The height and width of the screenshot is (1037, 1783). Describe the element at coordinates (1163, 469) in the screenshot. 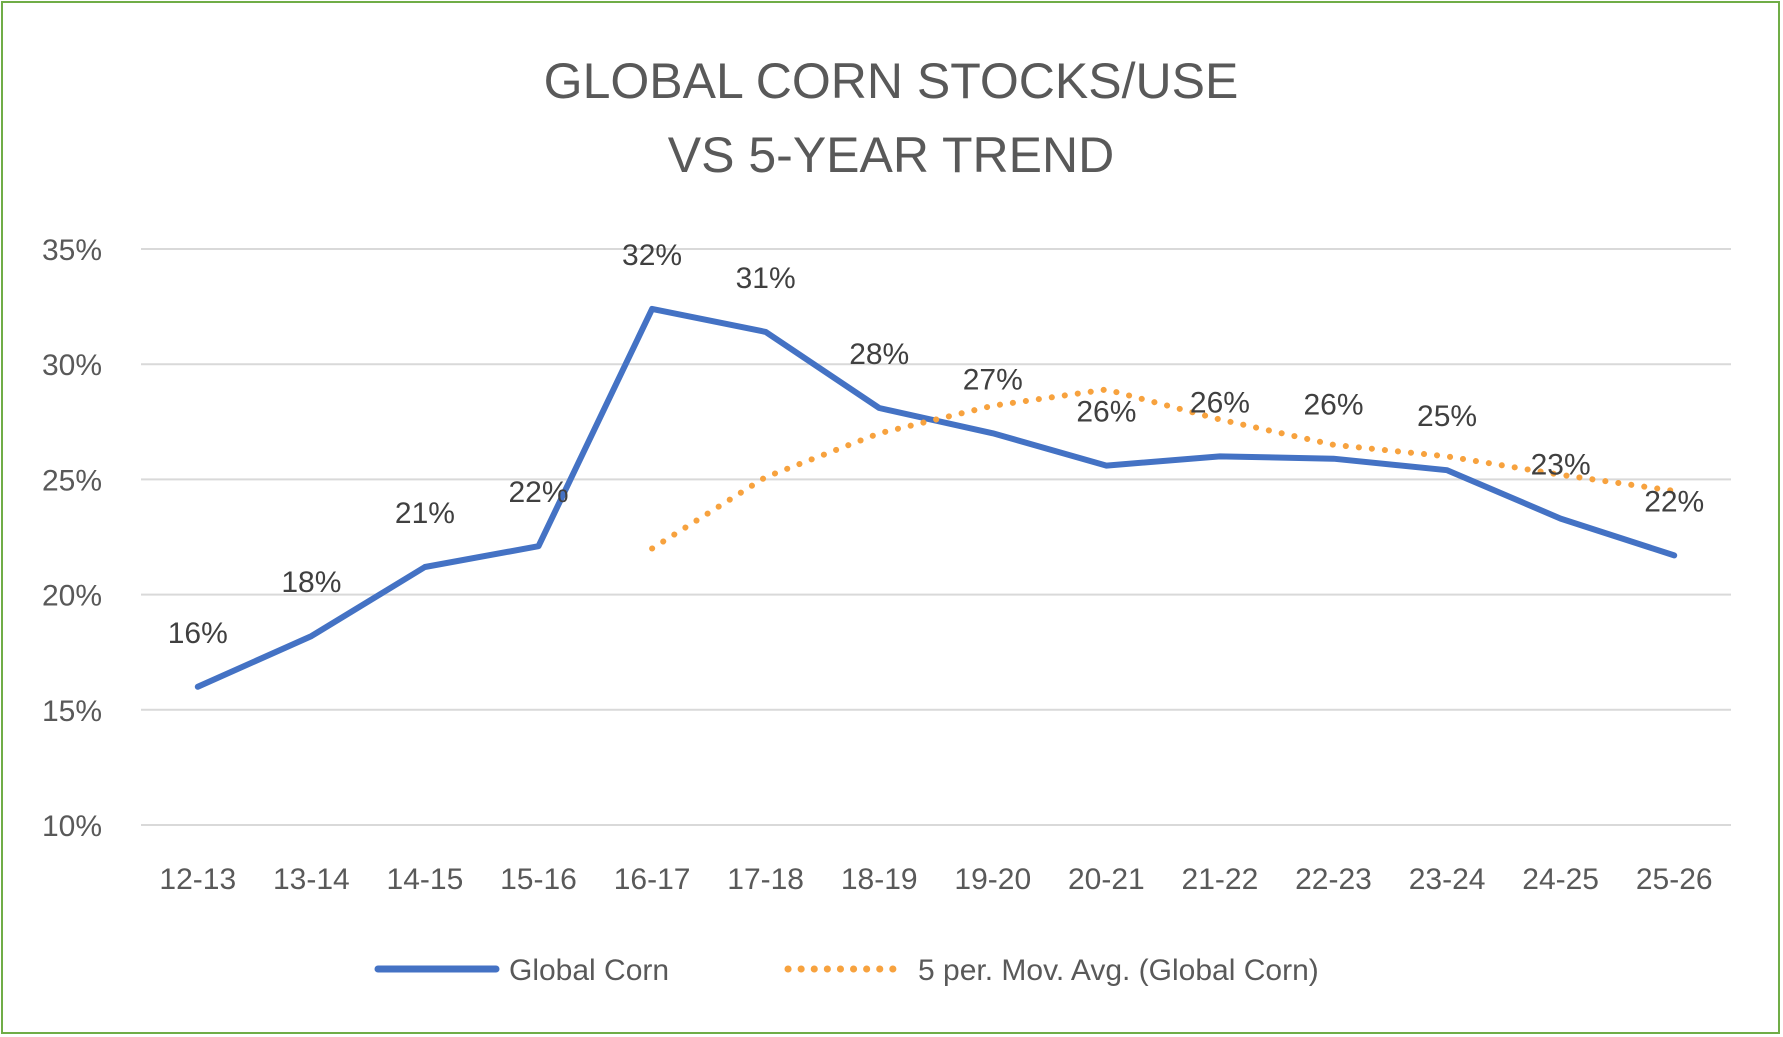

I see `series-line-moving-average` at that location.